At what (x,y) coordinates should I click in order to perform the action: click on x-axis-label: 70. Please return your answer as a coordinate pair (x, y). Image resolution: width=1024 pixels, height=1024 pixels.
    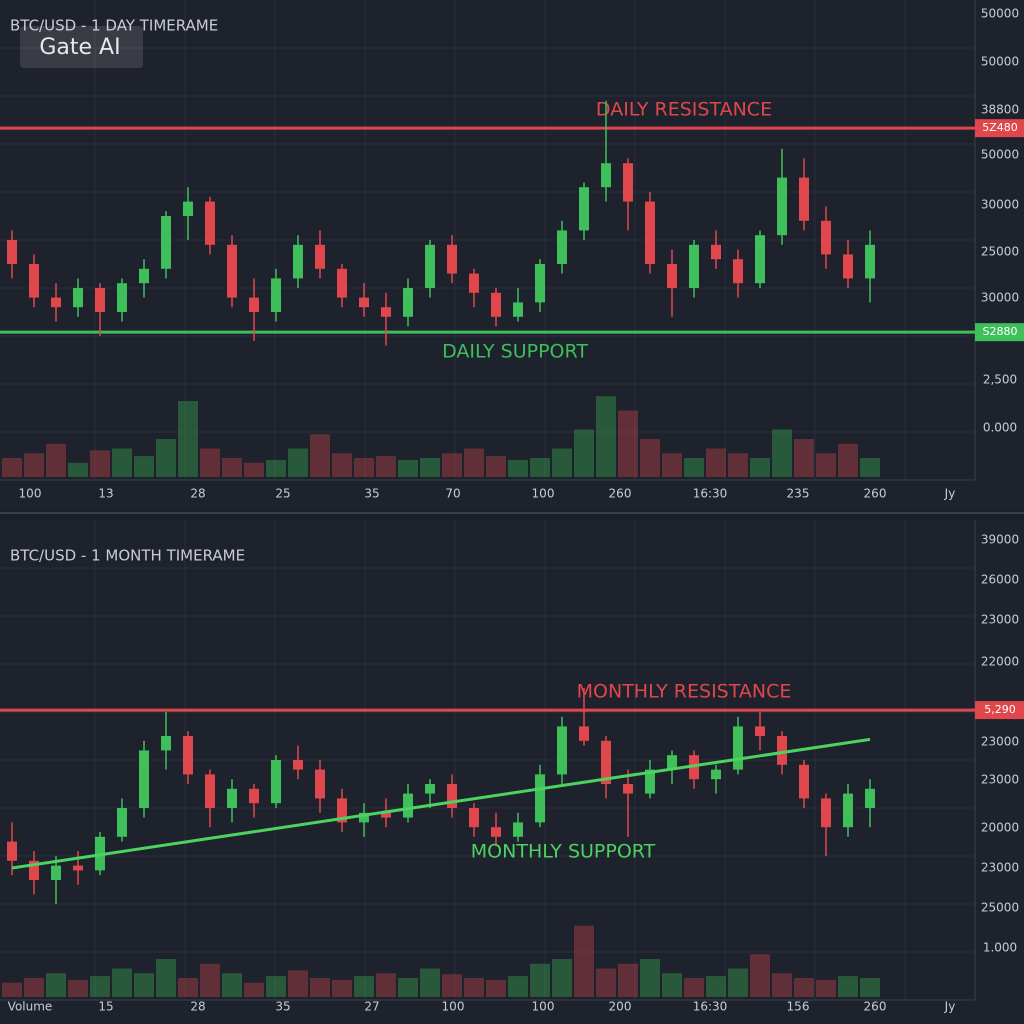
    Looking at the image, I should click on (452, 494).